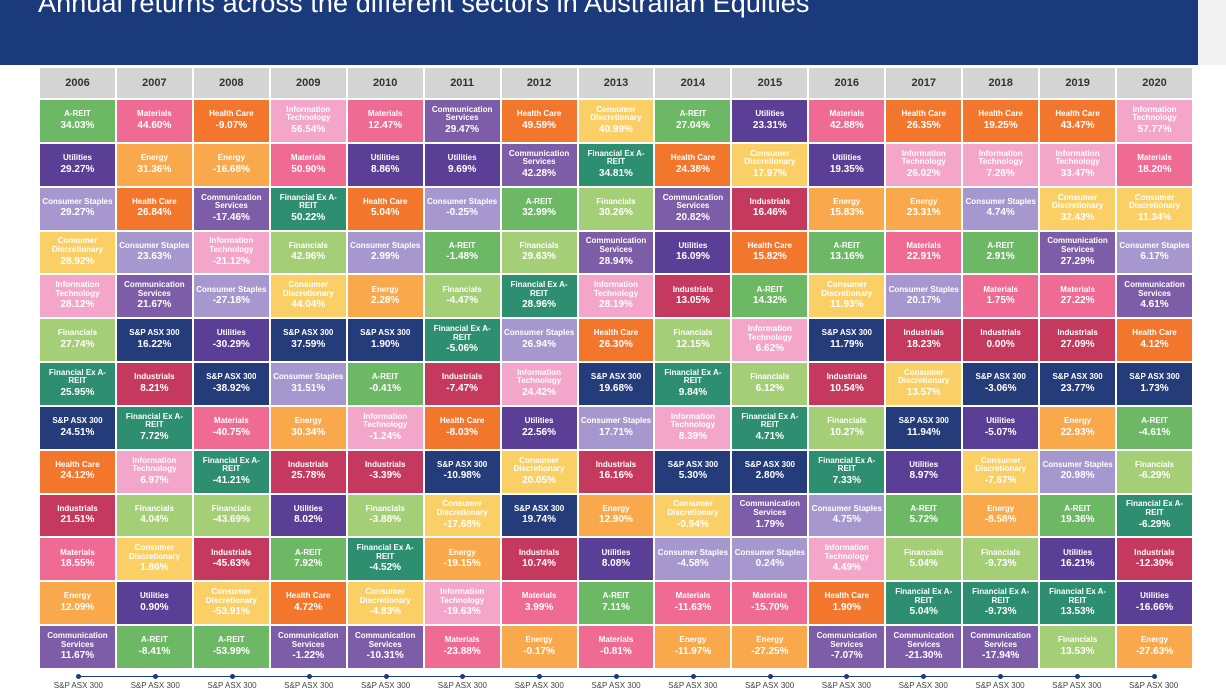 The image size is (1226, 690). What do you see at coordinates (385, 436) in the screenshot?
I see `sector-return-value: -1.24%` at bounding box center [385, 436].